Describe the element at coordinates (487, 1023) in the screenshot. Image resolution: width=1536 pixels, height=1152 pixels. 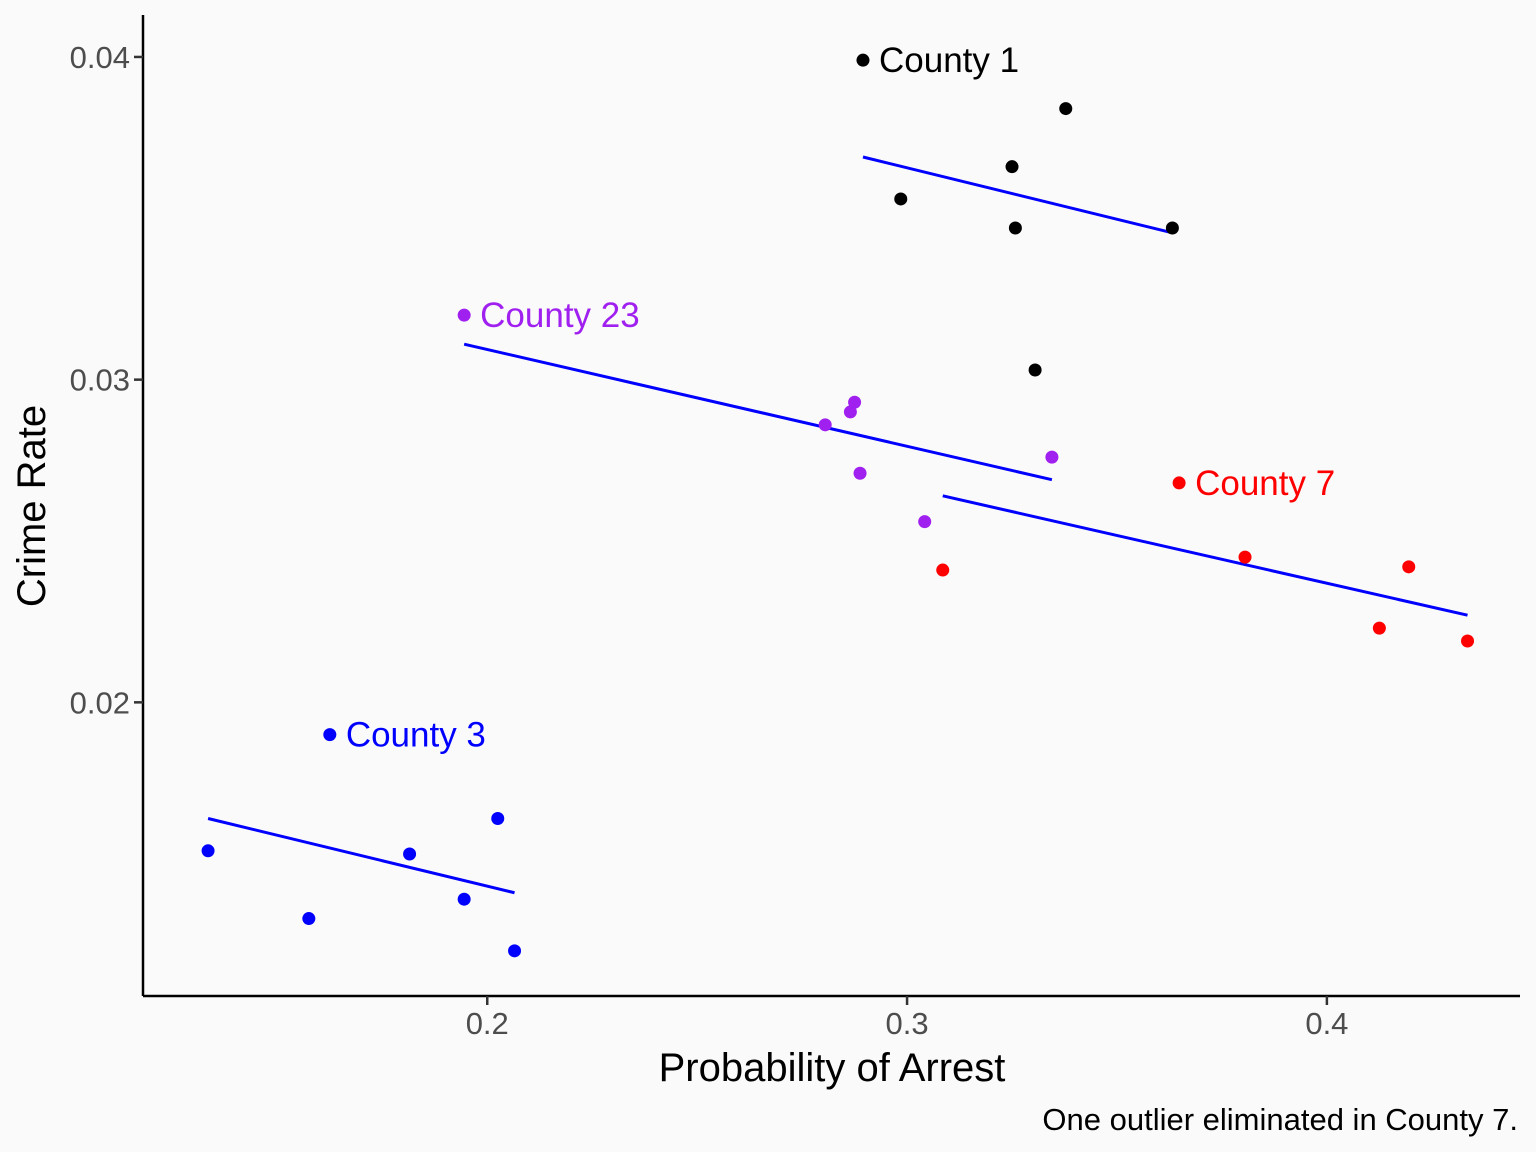
I see `x-tick-label: 0.2` at that location.